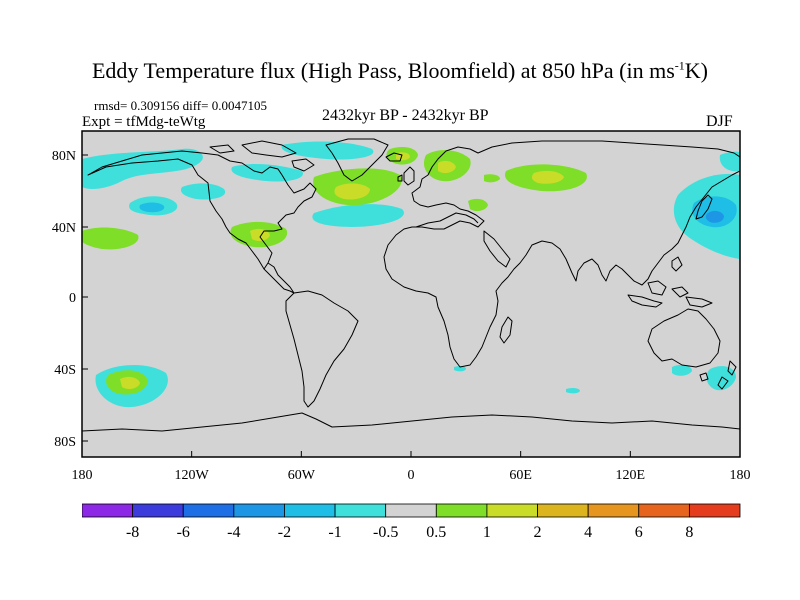  Describe the element at coordinates (719, 121) in the screenshot. I see `season-label: DJF` at that location.